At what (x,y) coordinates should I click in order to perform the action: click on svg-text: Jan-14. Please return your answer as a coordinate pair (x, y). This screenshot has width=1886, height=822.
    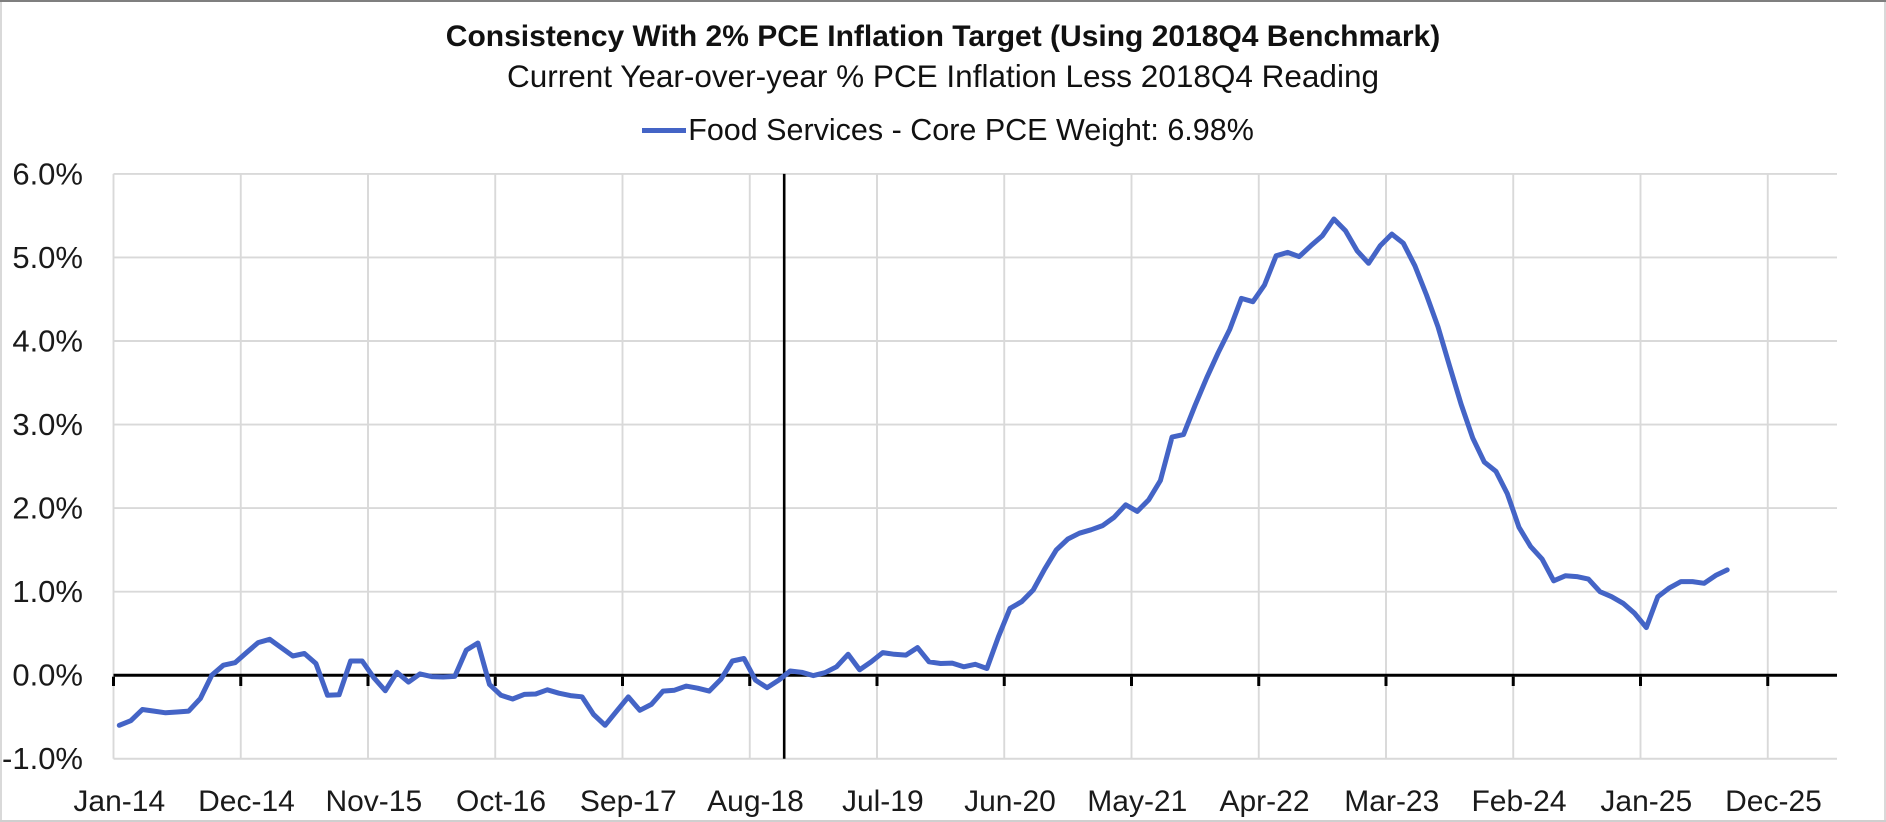
    Looking at the image, I should click on (119, 801).